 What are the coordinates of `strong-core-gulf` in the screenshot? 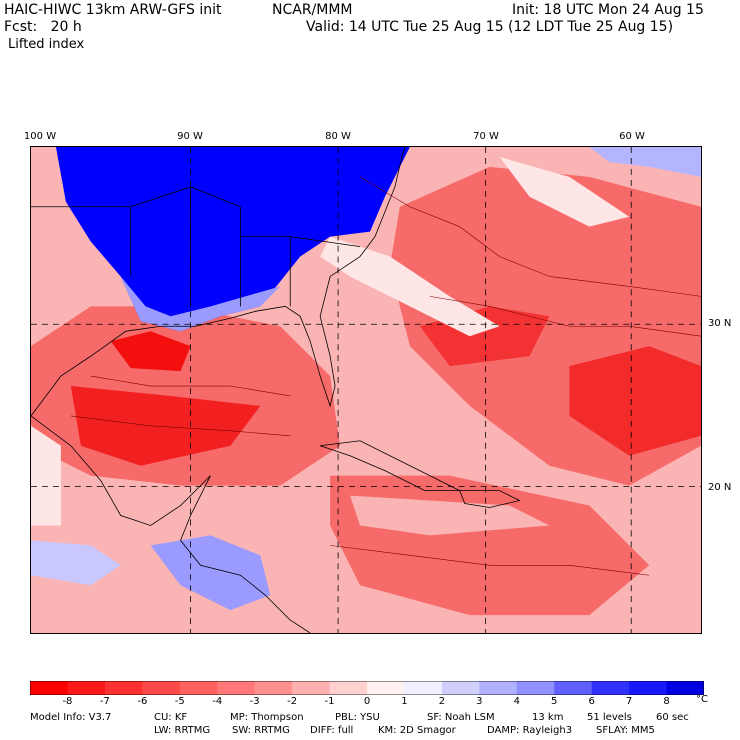 It's located at (165, 426).